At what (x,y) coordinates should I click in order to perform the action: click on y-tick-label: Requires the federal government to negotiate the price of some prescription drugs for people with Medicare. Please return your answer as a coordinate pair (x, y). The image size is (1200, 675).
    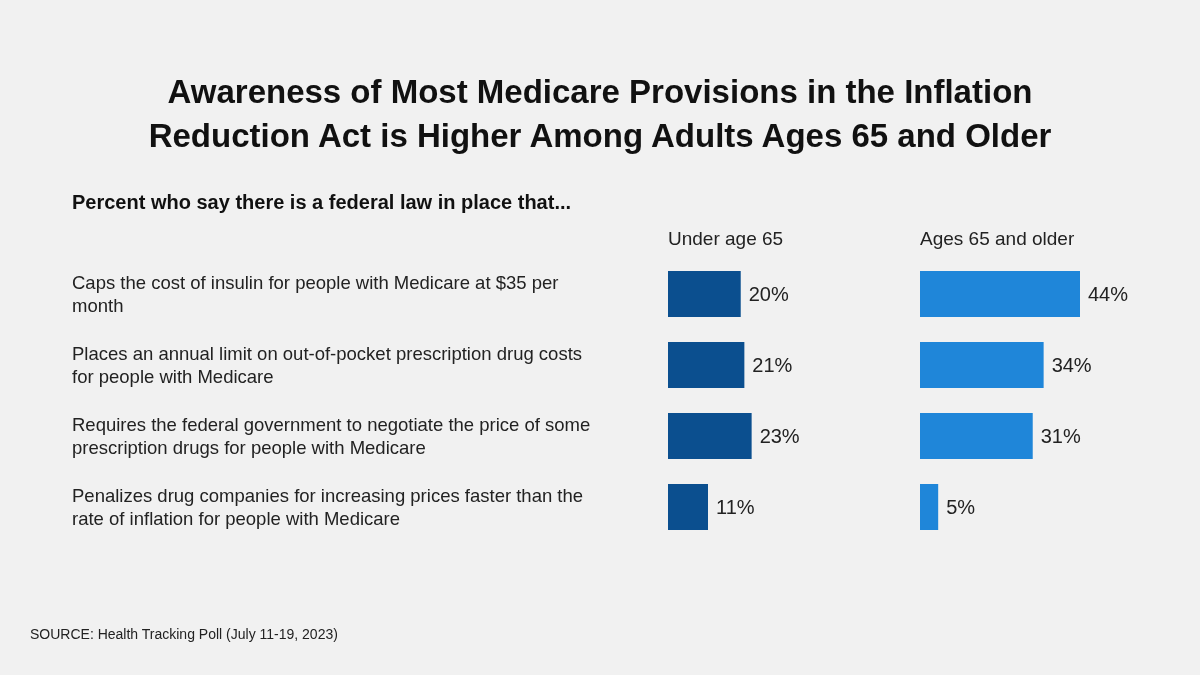
    Looking at the image, I should click on (332, 436).